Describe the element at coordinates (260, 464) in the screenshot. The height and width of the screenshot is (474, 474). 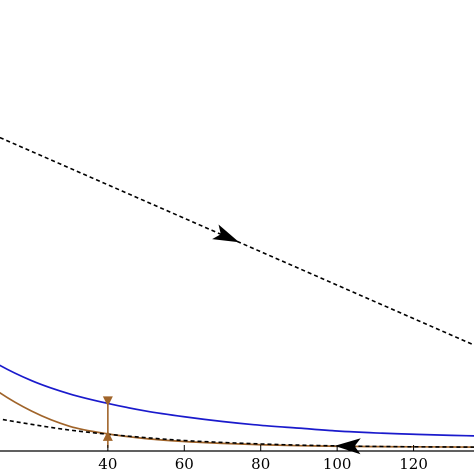
I see `x-tick-label-80: 80` at that location.